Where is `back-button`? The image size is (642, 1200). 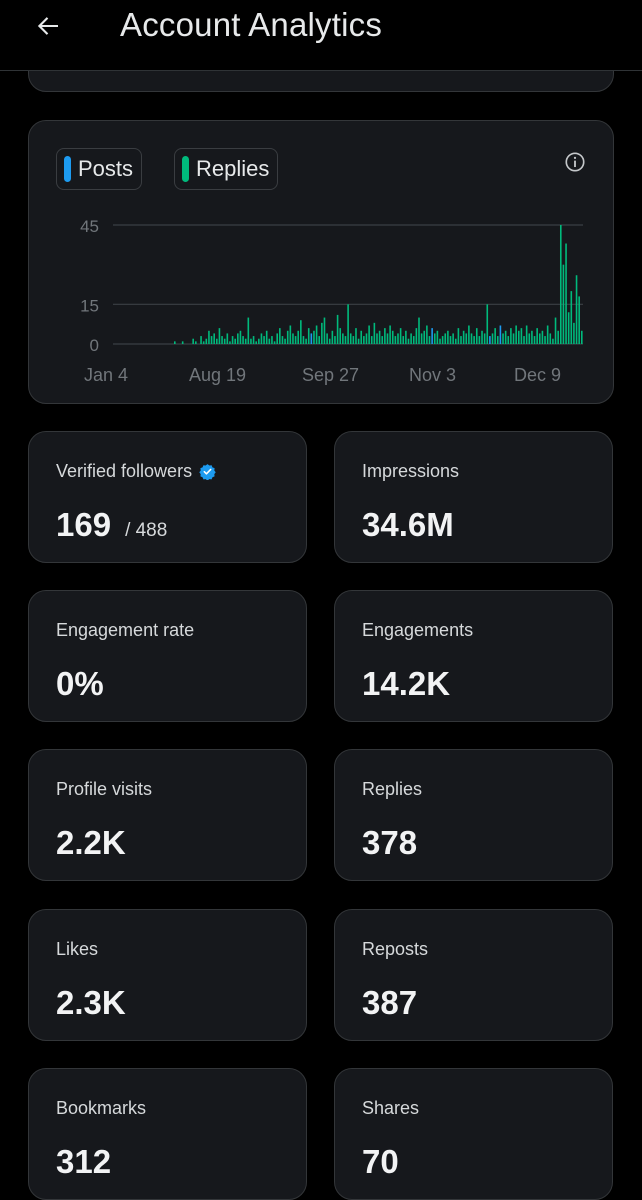
back-button is located at coordinates (48, 26).